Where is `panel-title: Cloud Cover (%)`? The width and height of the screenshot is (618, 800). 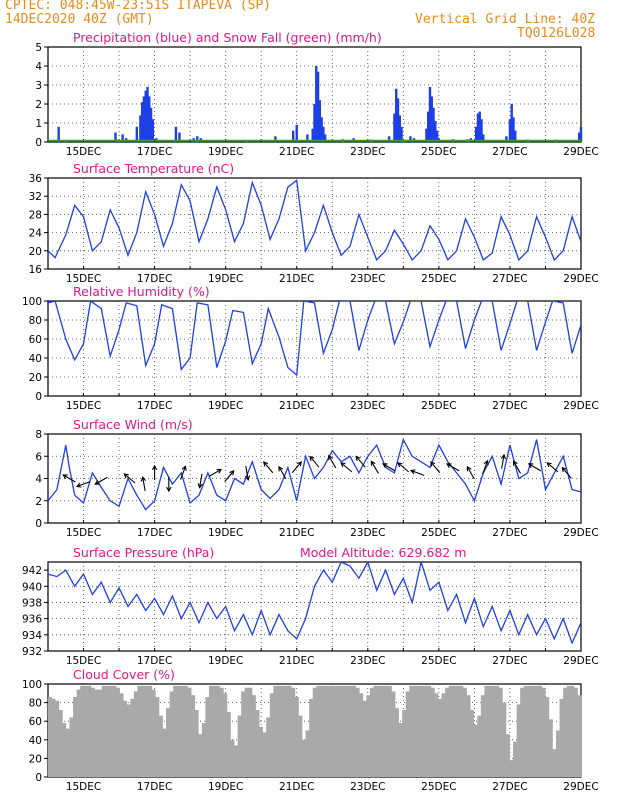
panel-title: Cloud Cover (%) is located at coordinates (124, 674).